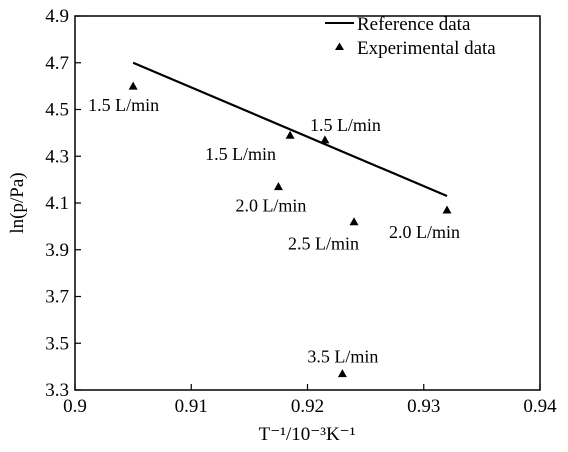 The width and height of the screenshot is (568, 452). Describe the element at coordinates (57, 156) in the screenshot. I see `y-tick-label: 4.3` at that location.